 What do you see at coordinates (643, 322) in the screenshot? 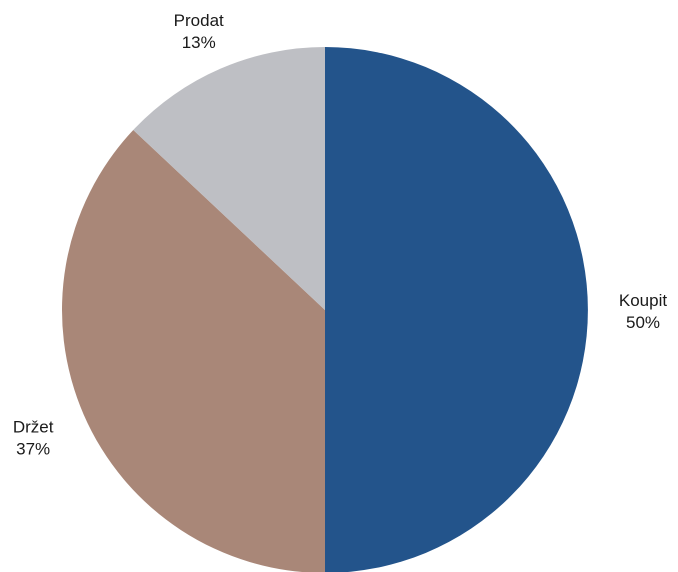
I see `pie-label-value: 50%` at bounding box center [643, 322].